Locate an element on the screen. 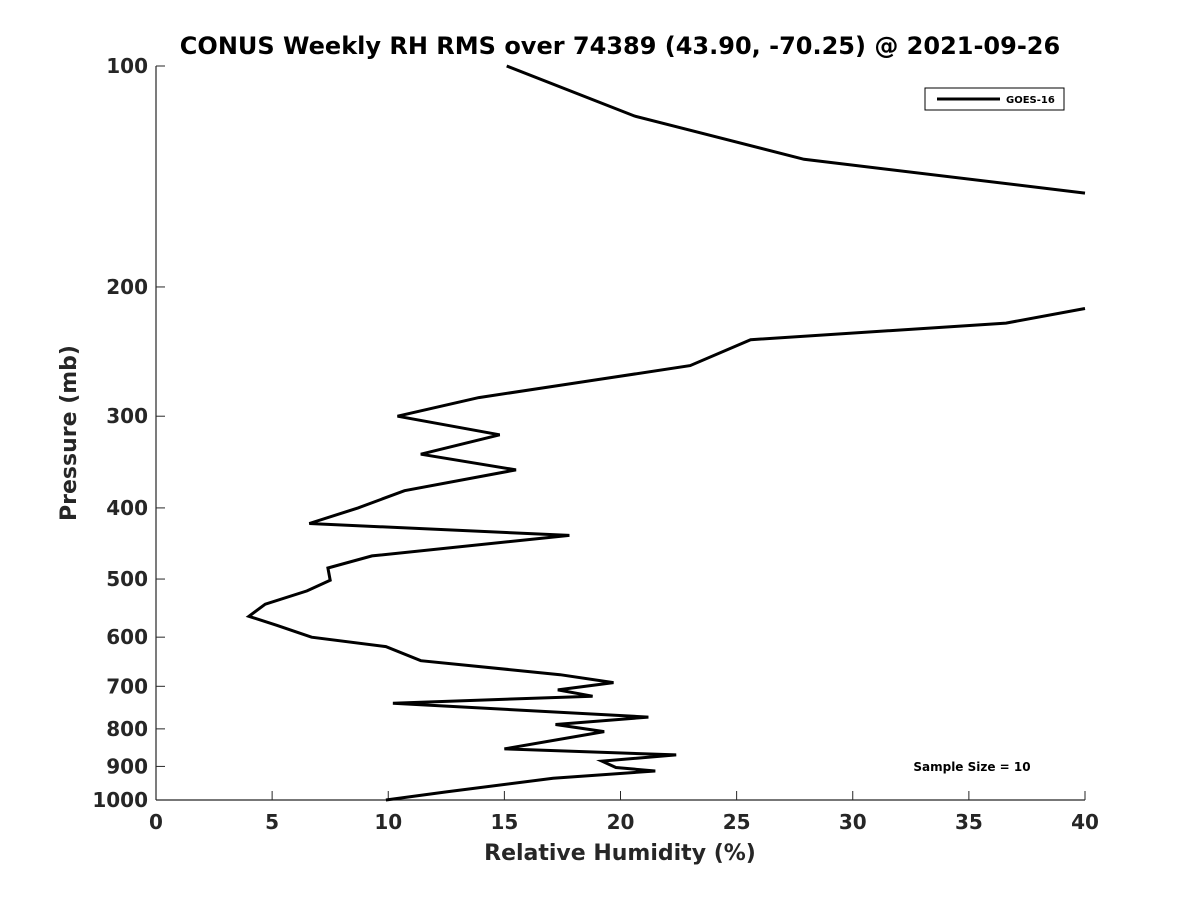 The image size is (1200, 900). x-tick-label: 15 is located at coordinates (504, 822).